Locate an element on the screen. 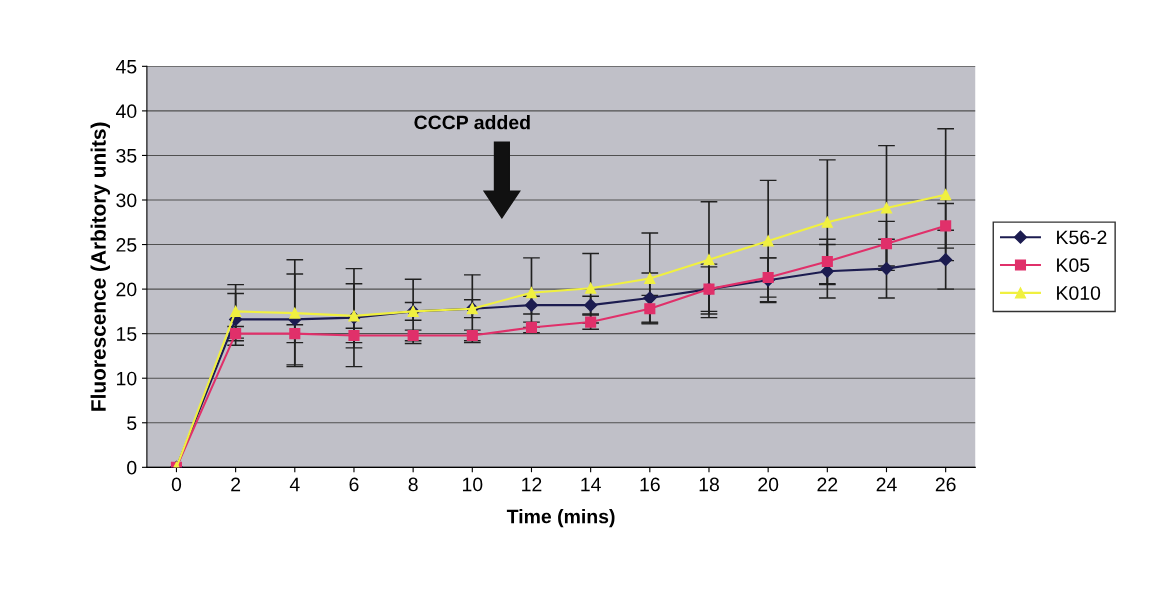 Image resolution: width=1175 pixels, height=603 pixels. x-tick-label: 24 is located at coordinates (886, 484).